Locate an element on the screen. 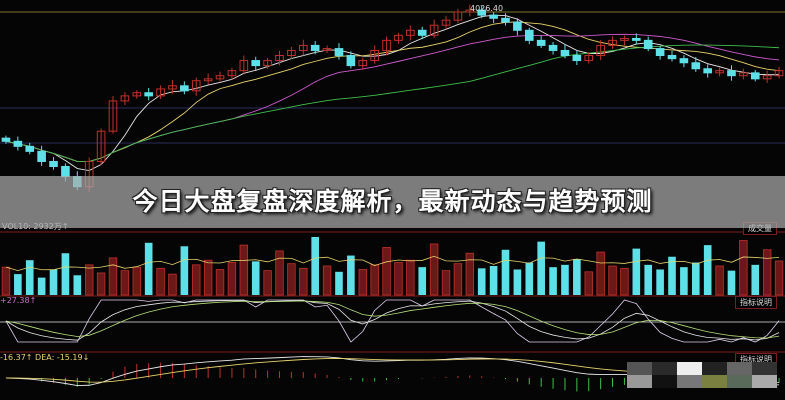 The width and height of the screenshot is (785, 400). page-title: 今日大盘复盘深度解析，最新动态与趋势预测 is located at coordinates (392, 201).